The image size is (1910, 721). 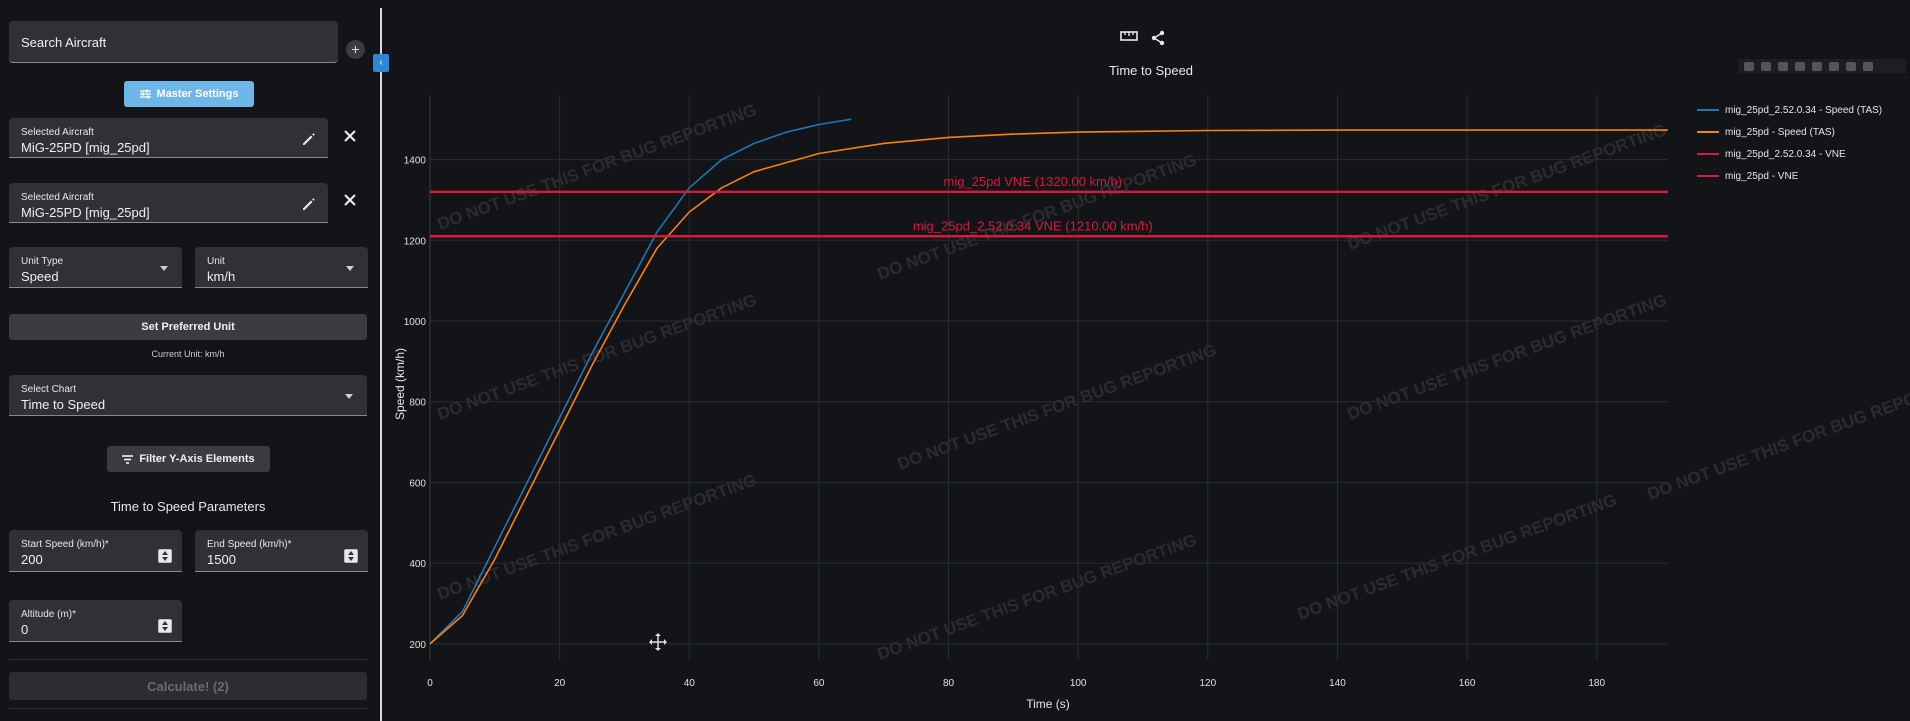 What do you see at coordinates (1785, 154) in the screenshot?
I see `legend-label: mig_25pd_2.52.0.34 - VNE` at bounding box center [1785, 154].